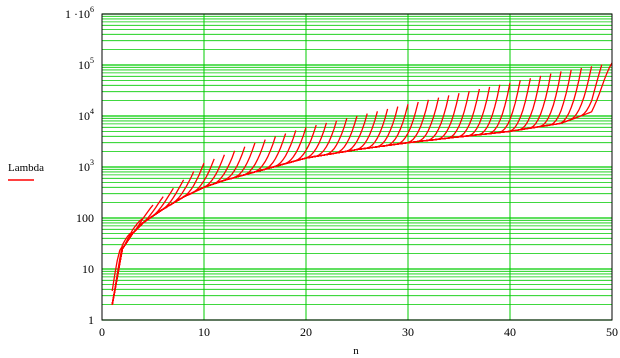  Describe the element at coordinates (26, 168) in the screenshot. I see `legend-label: Lambda` at that location.